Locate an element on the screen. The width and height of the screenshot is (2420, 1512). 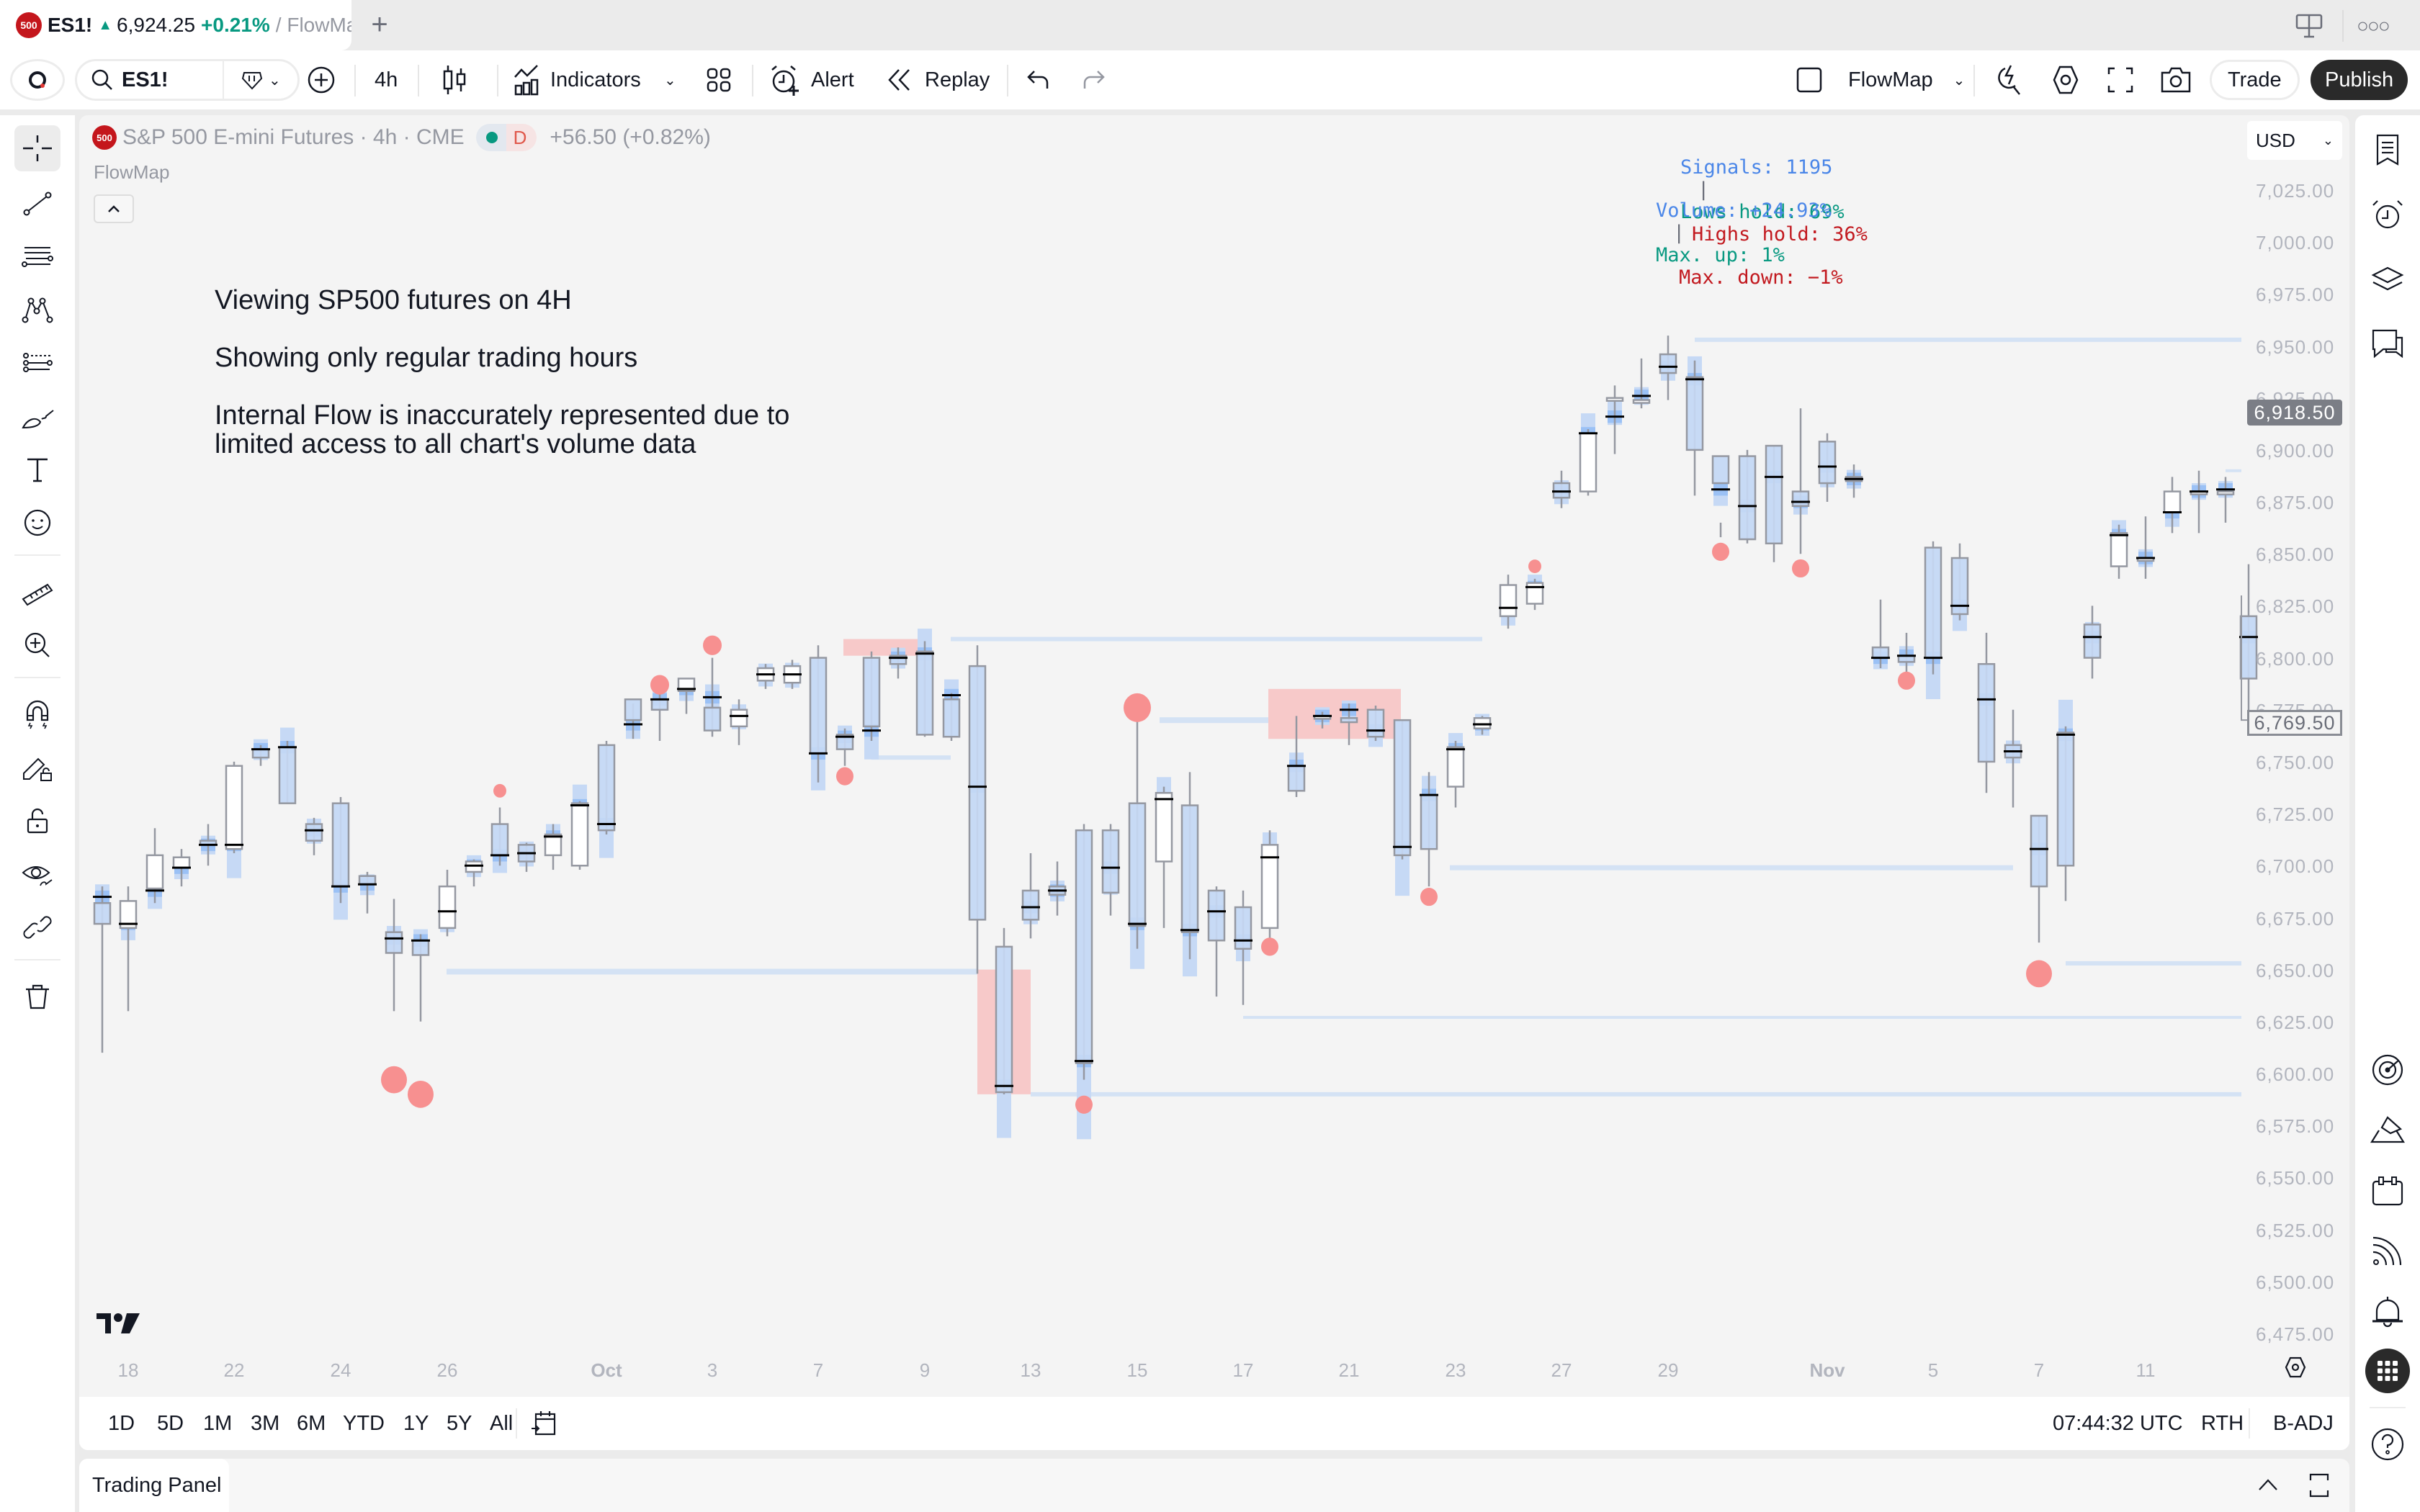
market-status-flag: D is located at coordinates (506, 137).